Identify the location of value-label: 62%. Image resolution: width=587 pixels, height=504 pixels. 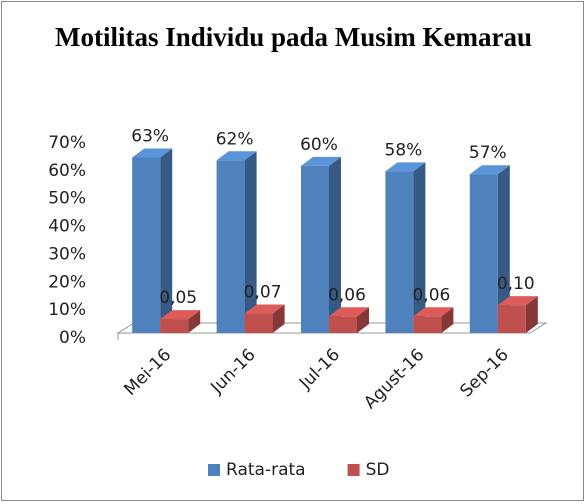
(235, 139).